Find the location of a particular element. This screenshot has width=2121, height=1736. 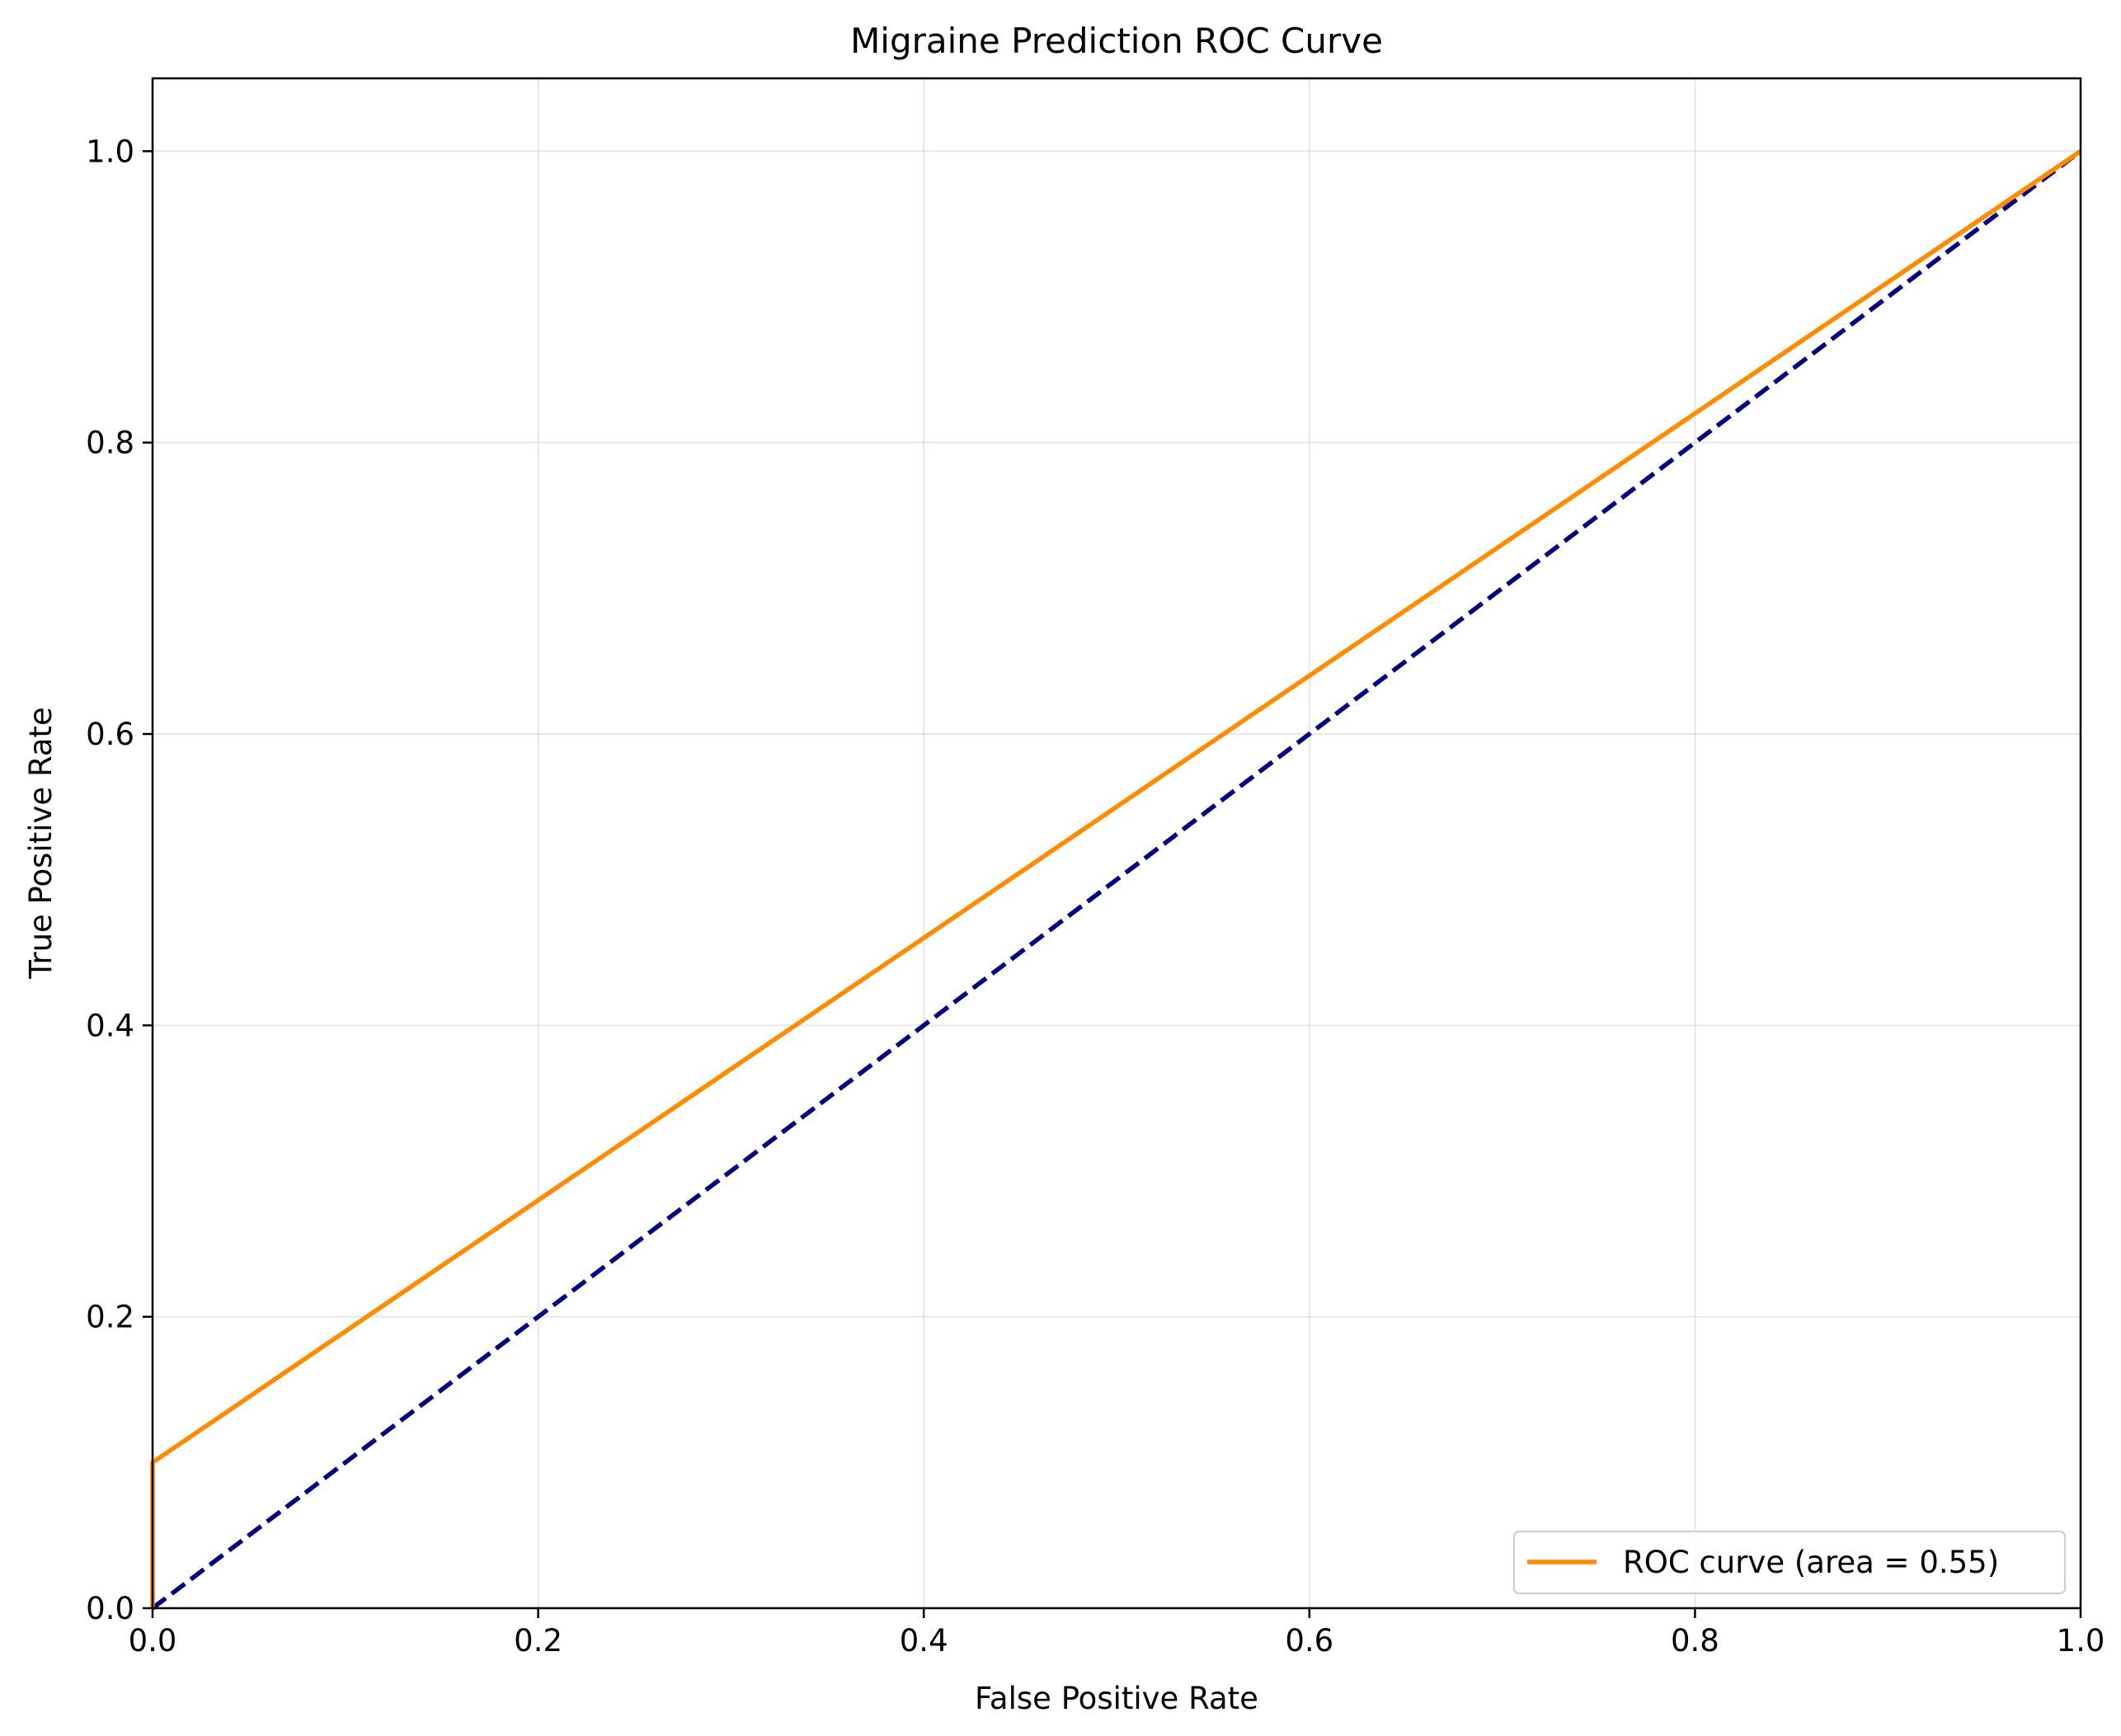

y-tick-label: 0.2 is located at coordinates (110, 1317).